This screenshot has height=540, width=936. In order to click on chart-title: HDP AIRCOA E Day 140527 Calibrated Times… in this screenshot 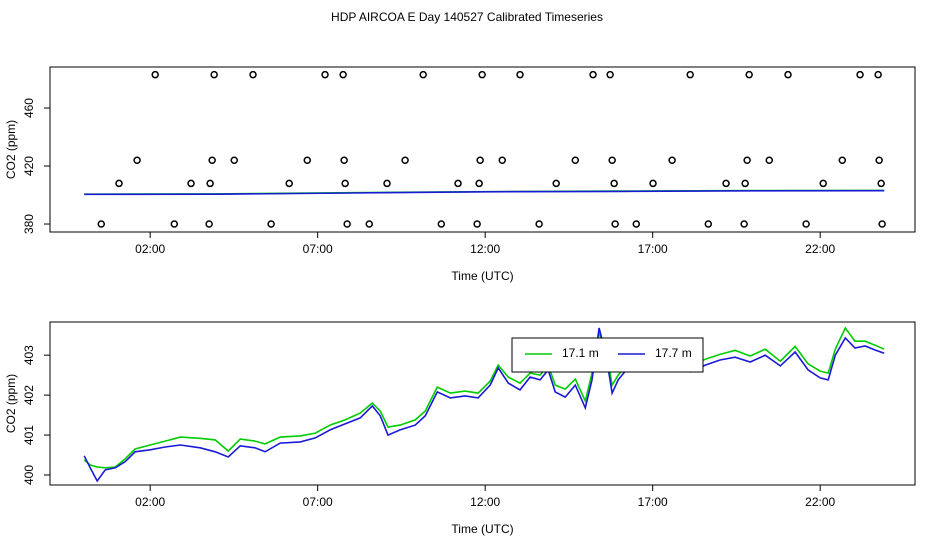, I will do `click(467, 17)`.